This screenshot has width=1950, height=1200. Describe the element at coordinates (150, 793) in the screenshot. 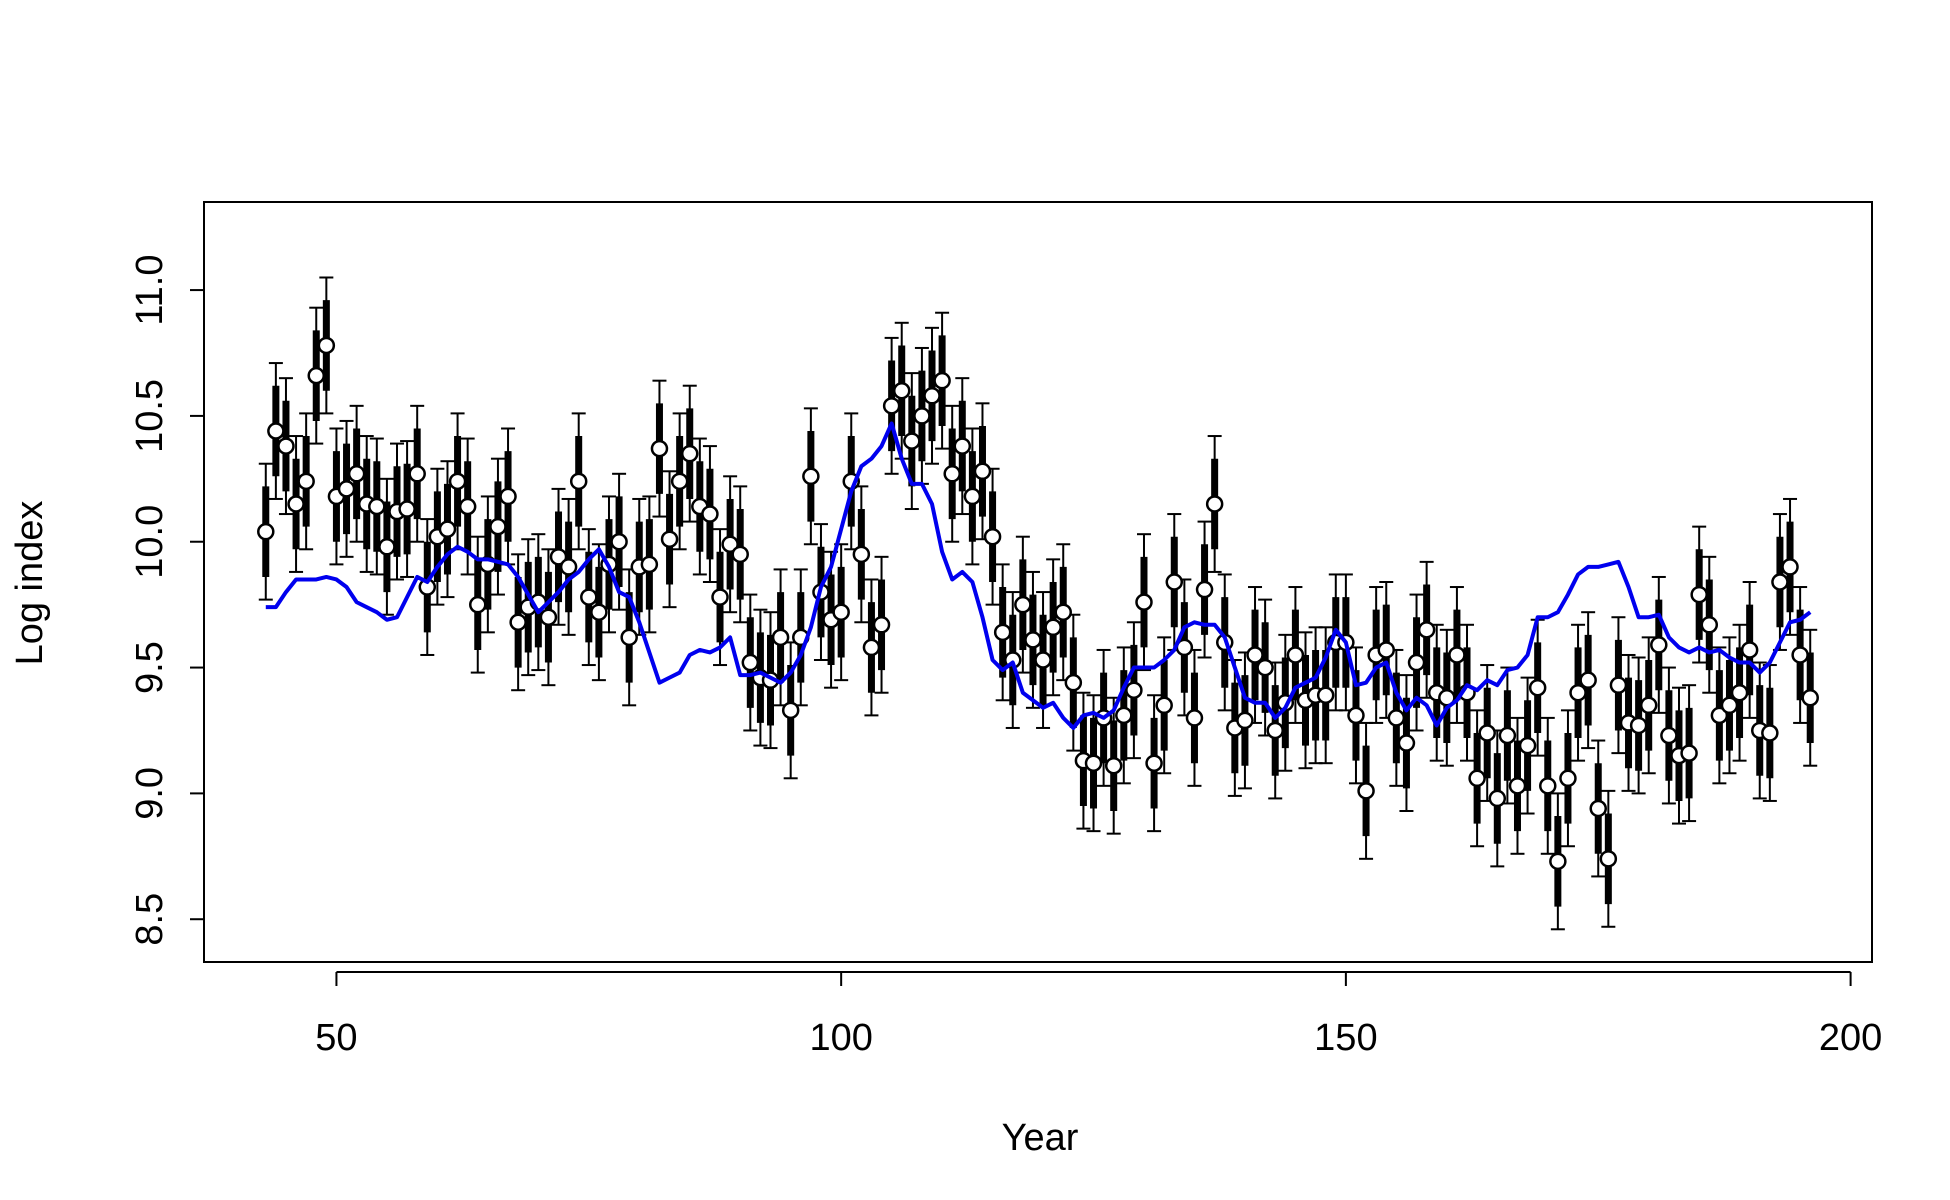

I see `y-tick-label: 9.0` at that location.